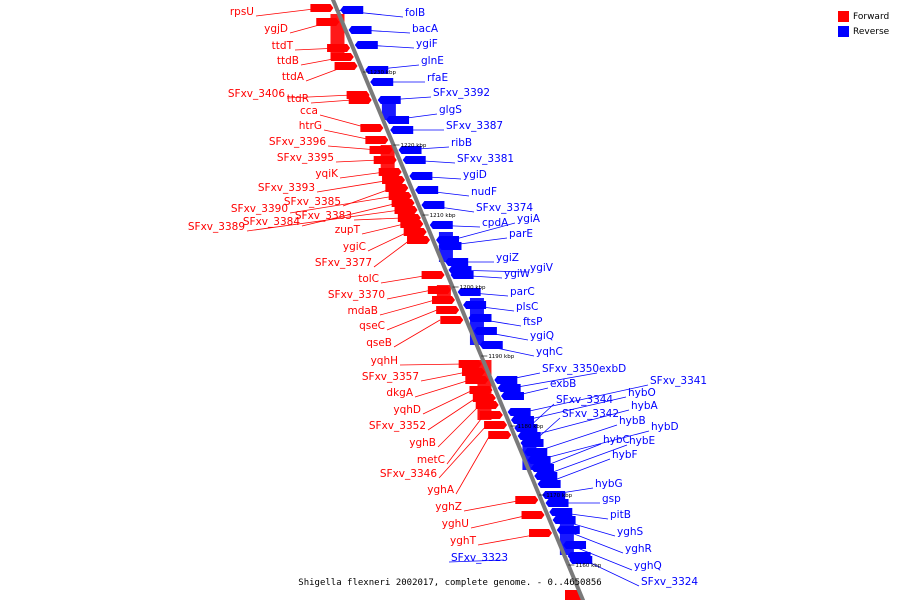 This screenshot has height=600, width=900. What do you see at coordinates (570, 369) in the screenshot?
I see `reverse-gene-label: SFxv_3350` at bounding box center [570, 369].